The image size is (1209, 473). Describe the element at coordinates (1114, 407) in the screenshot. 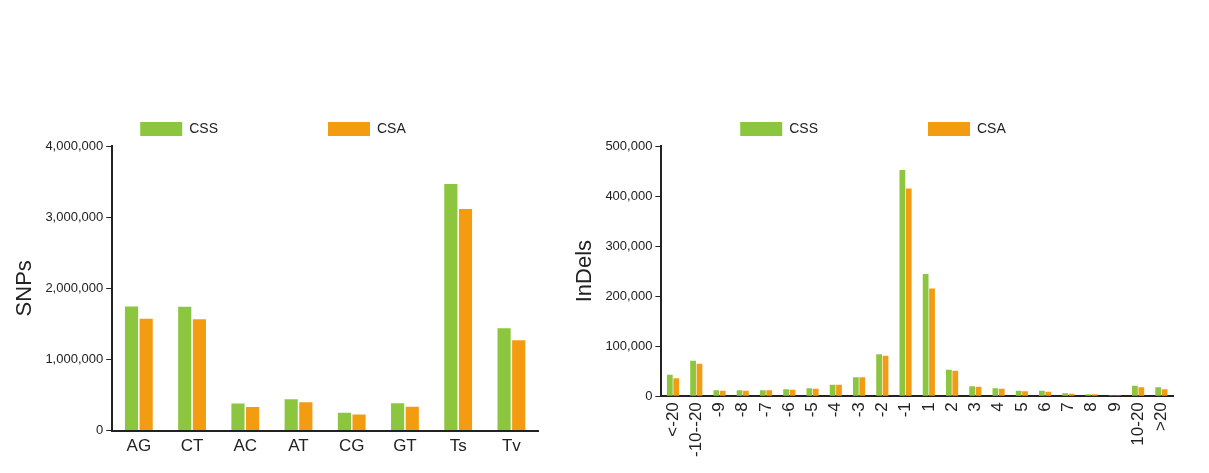

I see `x-tick-label: 9` at that location.